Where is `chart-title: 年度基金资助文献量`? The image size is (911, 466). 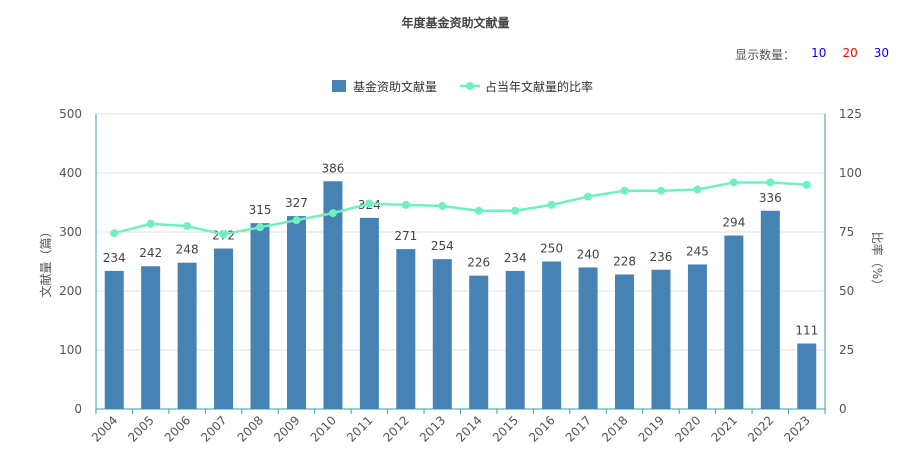 chart-title: 年度基金资助文献量 is located at coordinates (455, 23).